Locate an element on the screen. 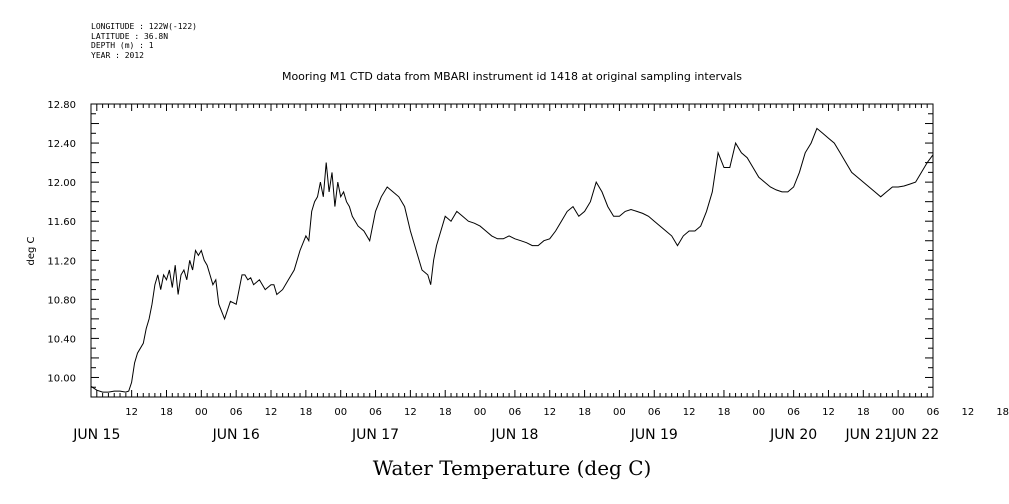 Image resolution: width=1009 pixels, height=504 pixels. y-tick-label: 12.80 is located at coordinates (61, 105).